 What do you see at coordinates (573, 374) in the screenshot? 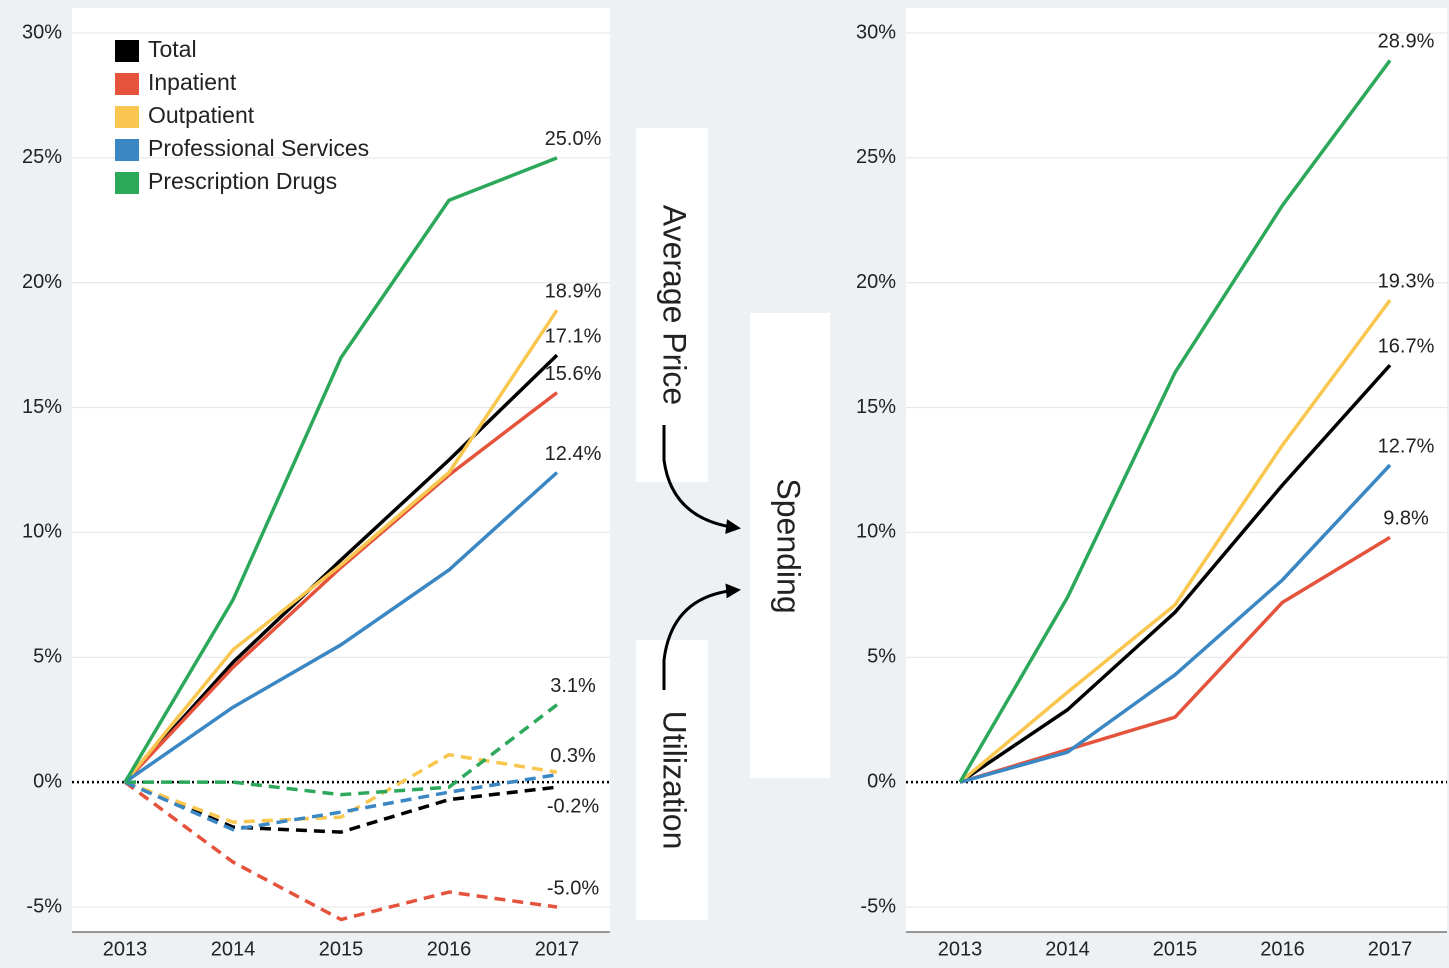
I see `value-label: 15.6%` at bounding box center [573, 374].